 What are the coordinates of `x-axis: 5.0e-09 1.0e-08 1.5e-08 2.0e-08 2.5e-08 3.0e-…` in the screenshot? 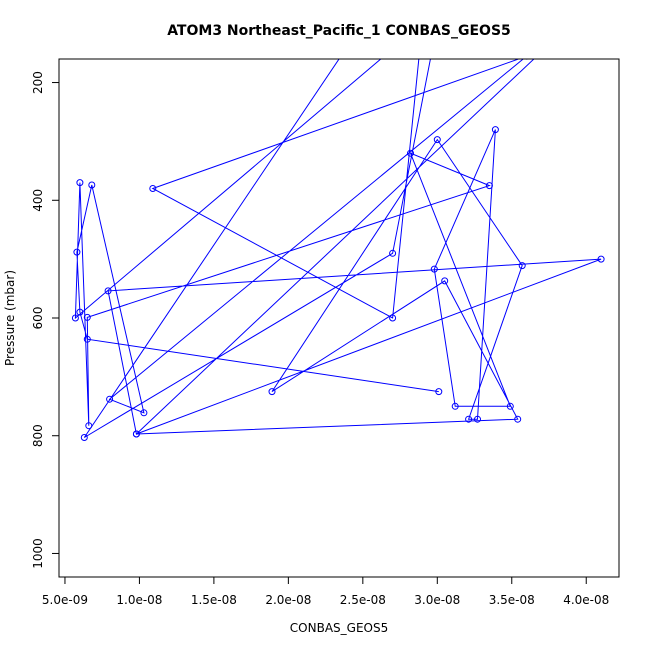 It's located at (325, 591).